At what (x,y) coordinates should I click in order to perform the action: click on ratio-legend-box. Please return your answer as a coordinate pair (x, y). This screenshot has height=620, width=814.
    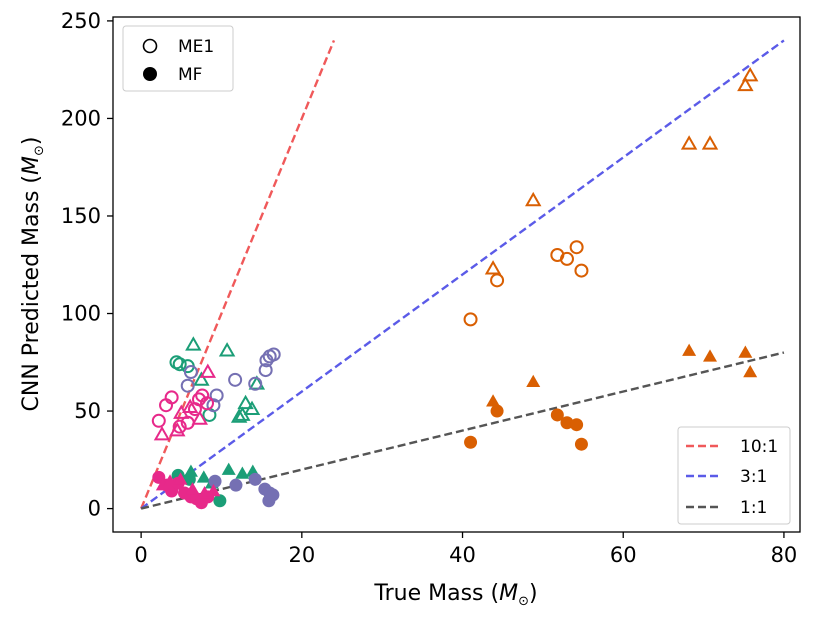
    Looking at the image, I should click on (734, 475).